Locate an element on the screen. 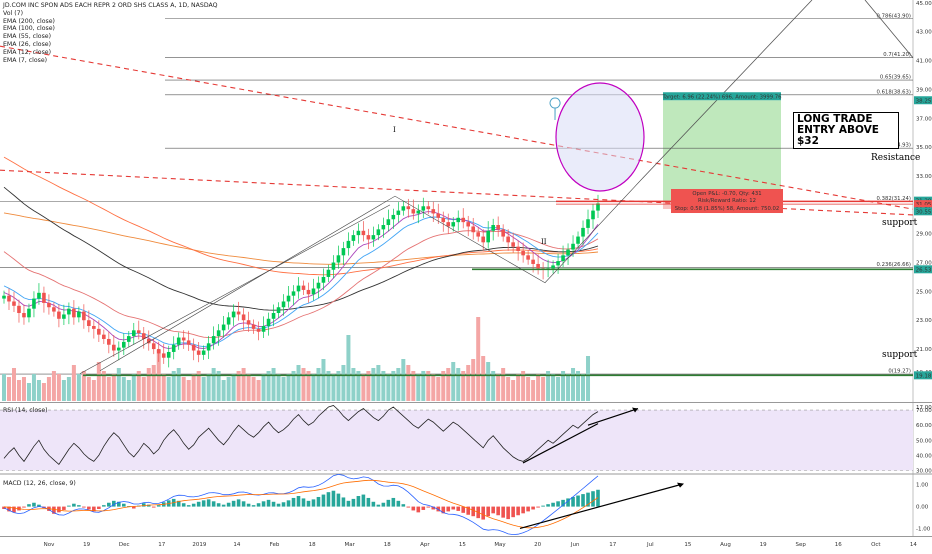 The width and height of the screenshot is (932, 554). x-tick-label: 14 is located at coordinates (236, 545).